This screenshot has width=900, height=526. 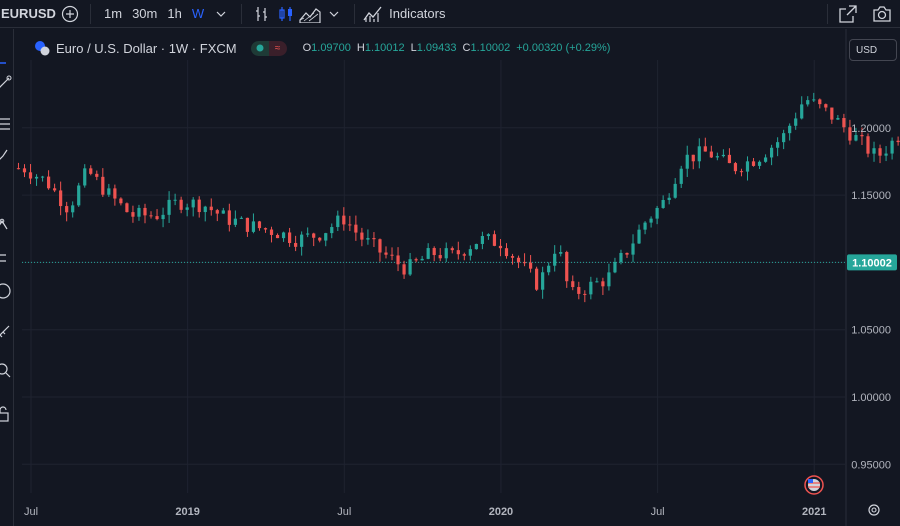 I want to click on brush-tool-icon, so click(x=6, y=156).